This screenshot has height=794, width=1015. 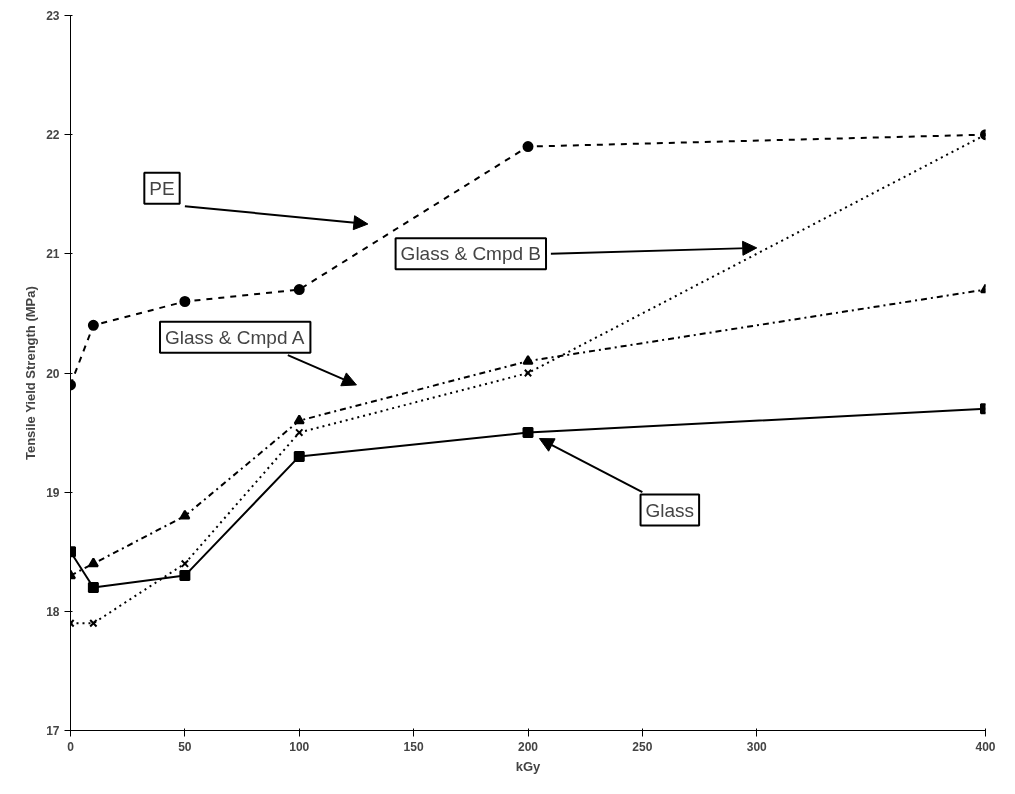 I want to click on text: Glass & Cmpd B, so click(x=471, y=254).